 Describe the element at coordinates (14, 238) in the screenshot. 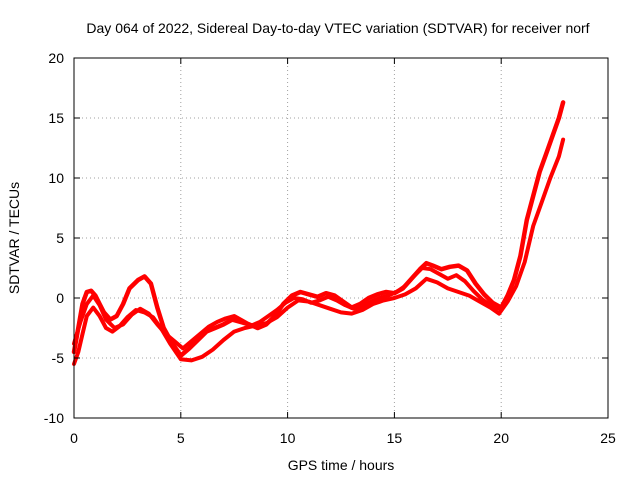

I see `y-axis-label: SDTVAR / TECUs` at that location.